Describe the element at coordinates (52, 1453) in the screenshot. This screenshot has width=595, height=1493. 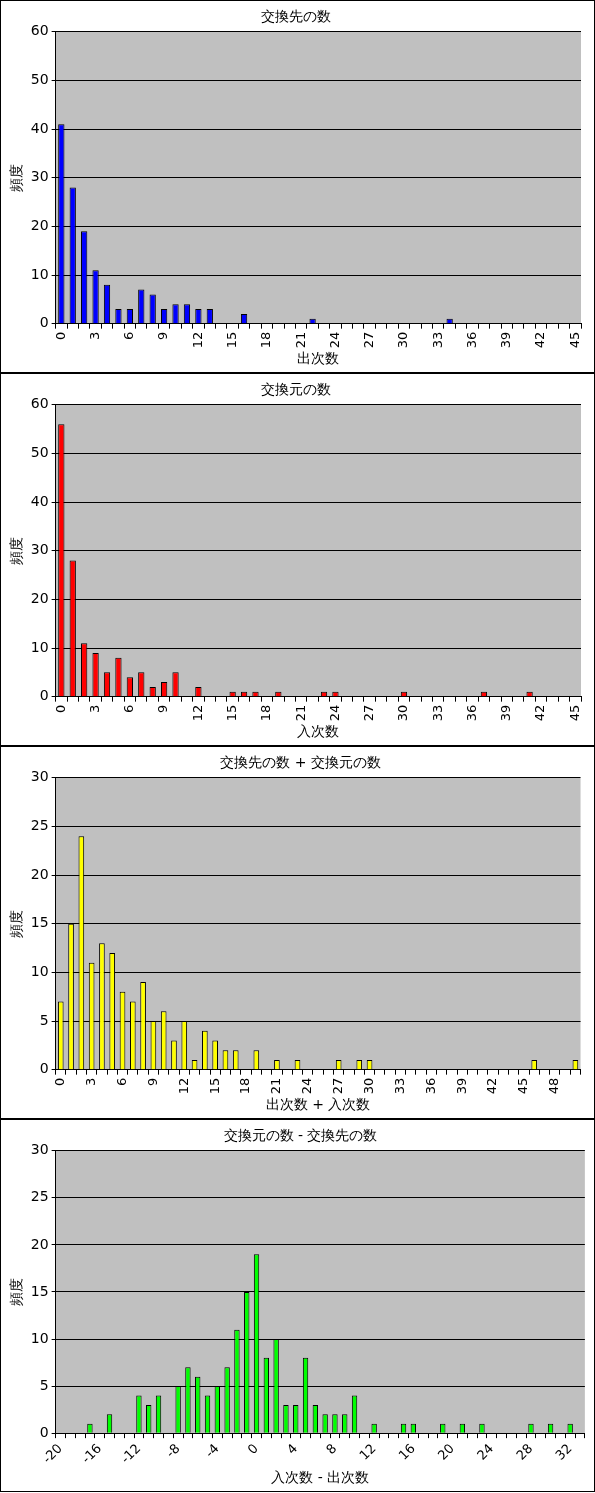
I see `x-tick-label: -20` at that location.